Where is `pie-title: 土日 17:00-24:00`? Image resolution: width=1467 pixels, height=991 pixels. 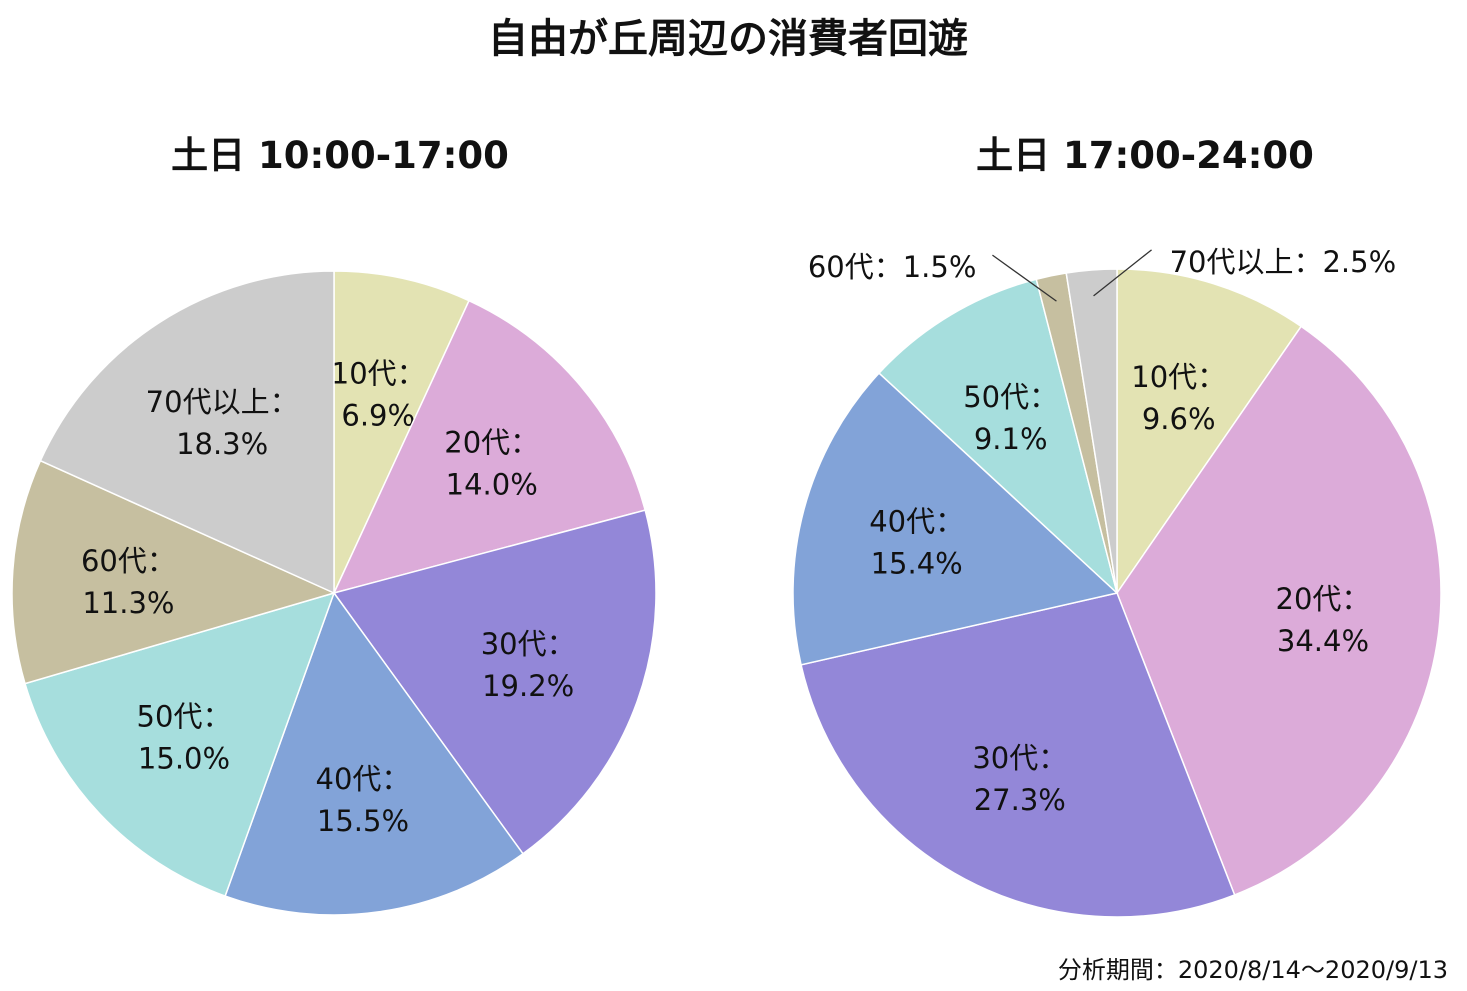
pie-title: 土日 17:00-24:00 is located at coordinates (1145, 155).